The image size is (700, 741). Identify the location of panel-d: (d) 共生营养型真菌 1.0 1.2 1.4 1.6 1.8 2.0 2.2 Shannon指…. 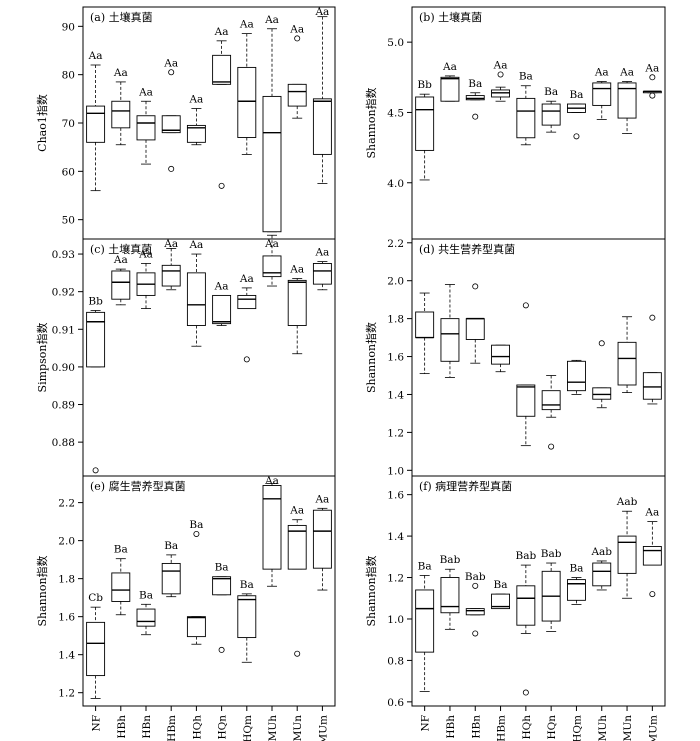
(515, 357).